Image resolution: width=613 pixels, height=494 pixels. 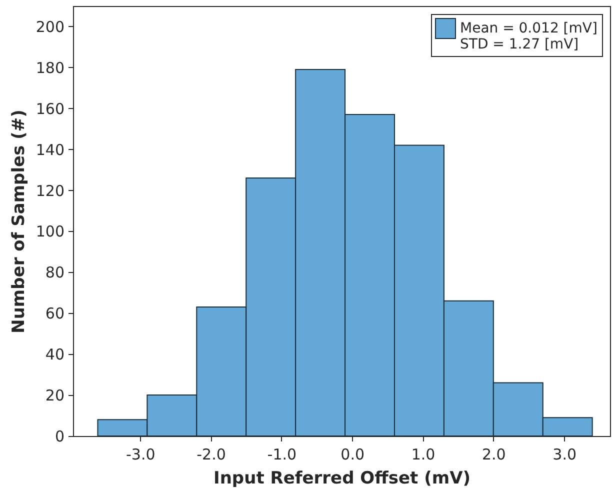 I want to click on y-tick-label: 200, so click(x=50, y=27).